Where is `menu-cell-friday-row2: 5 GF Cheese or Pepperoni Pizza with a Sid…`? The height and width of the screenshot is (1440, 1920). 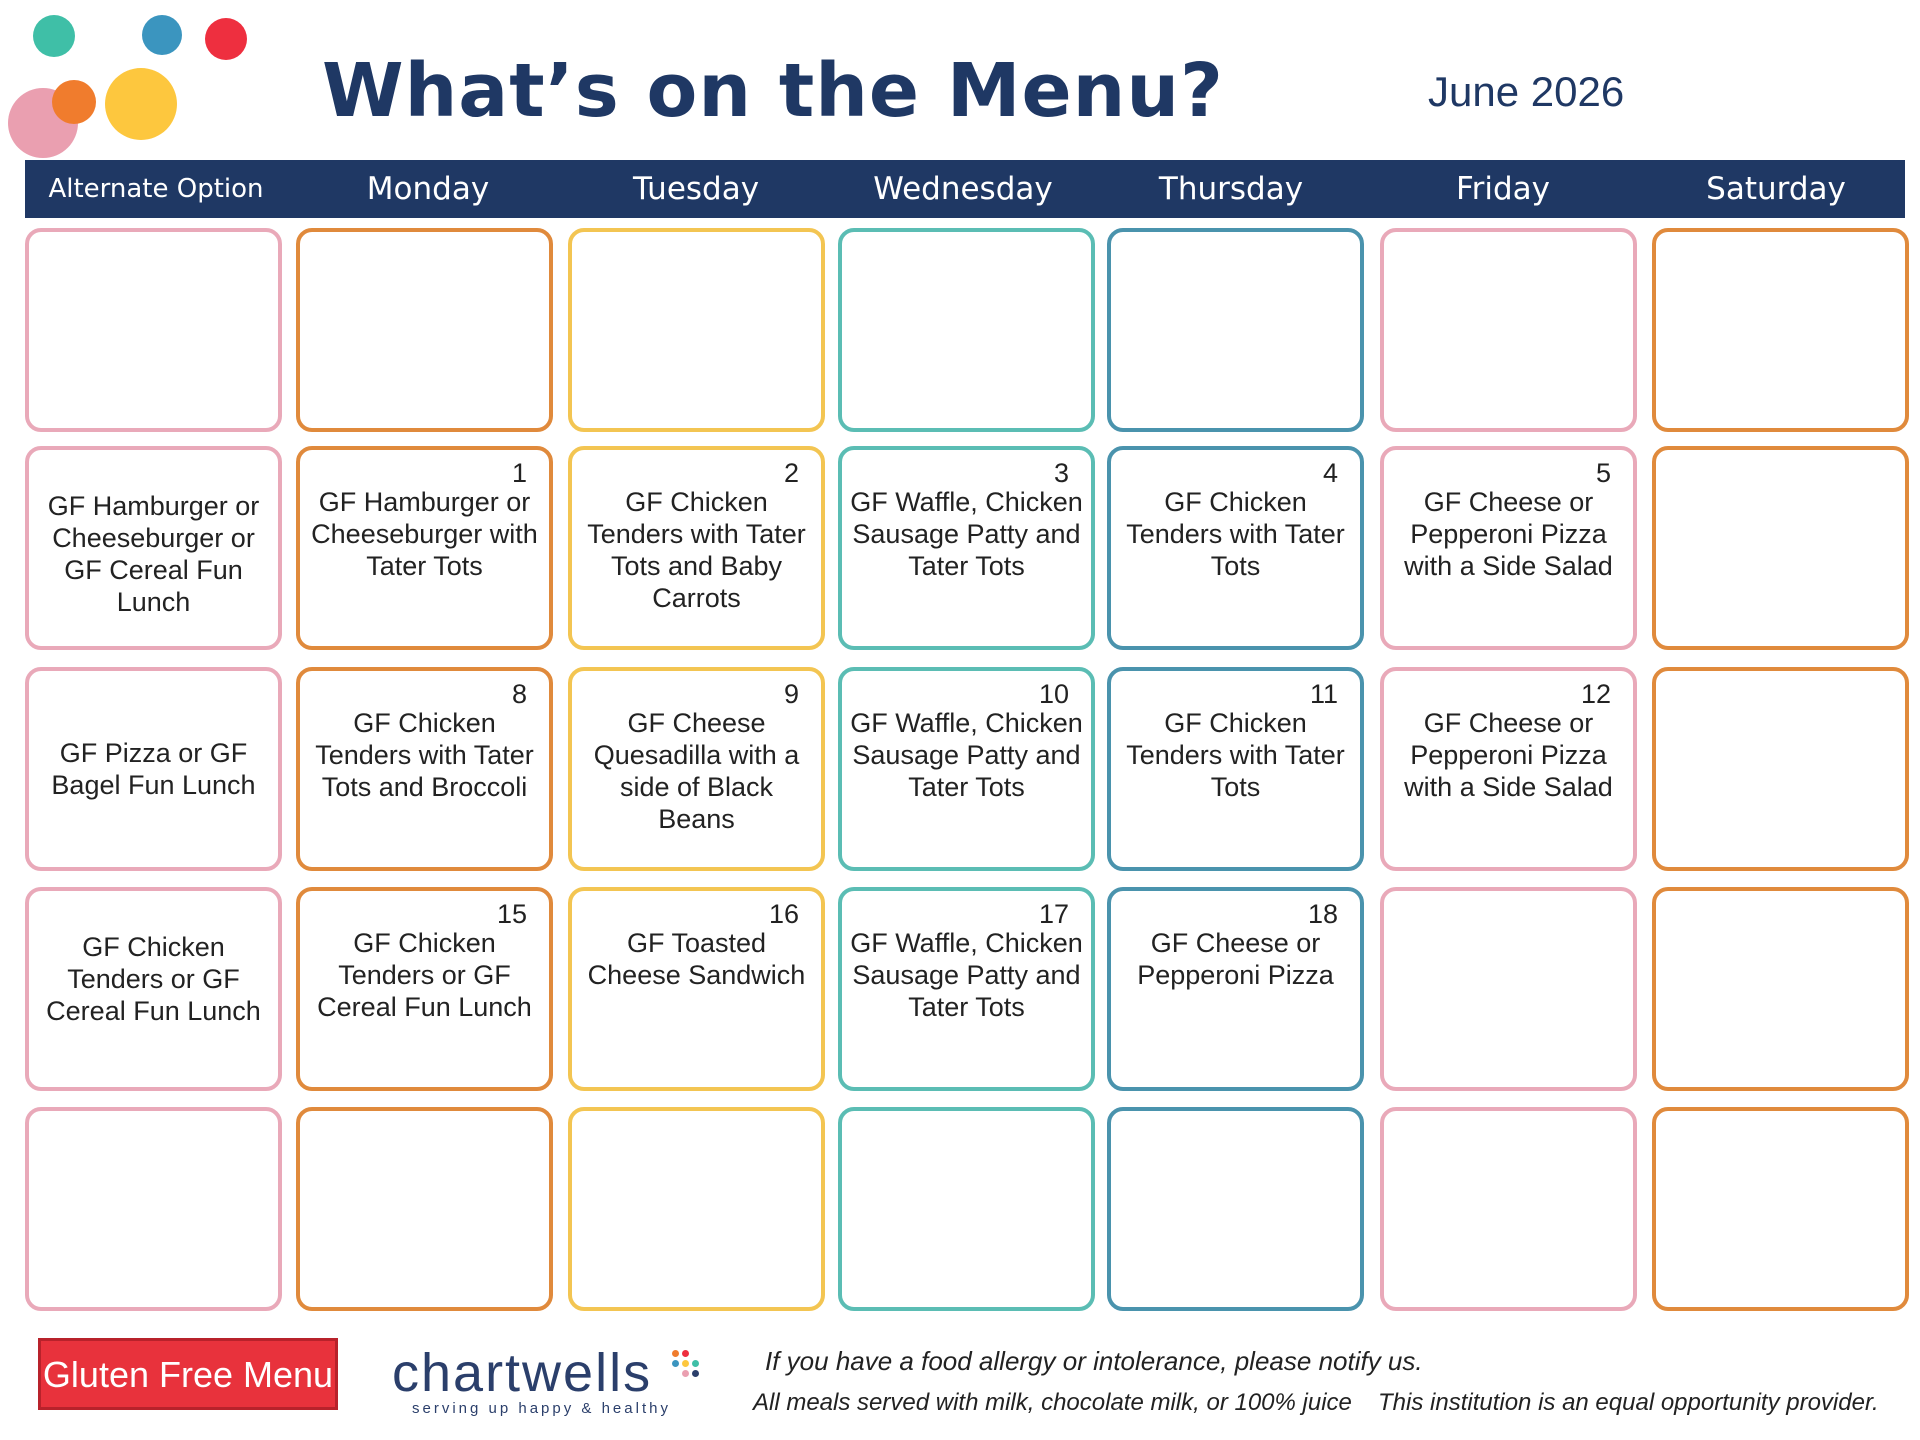 menu-cell-friday-row2: 5 GF Cheese or Pepperoni Pizza with a Sid… is located at coordinates (1508, 548).